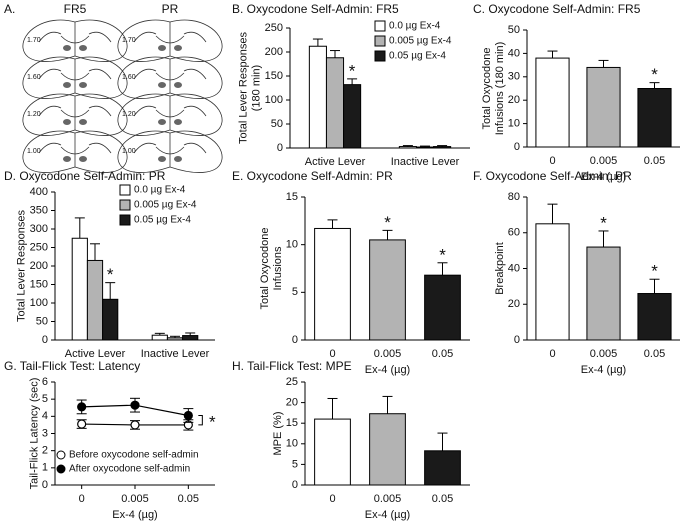 The image size is (685, 524). What do you see at coordinates (425, 162) in the screenshot?
I see `x-tick-label: Inactive Lever` at bounding box center [425, 162].